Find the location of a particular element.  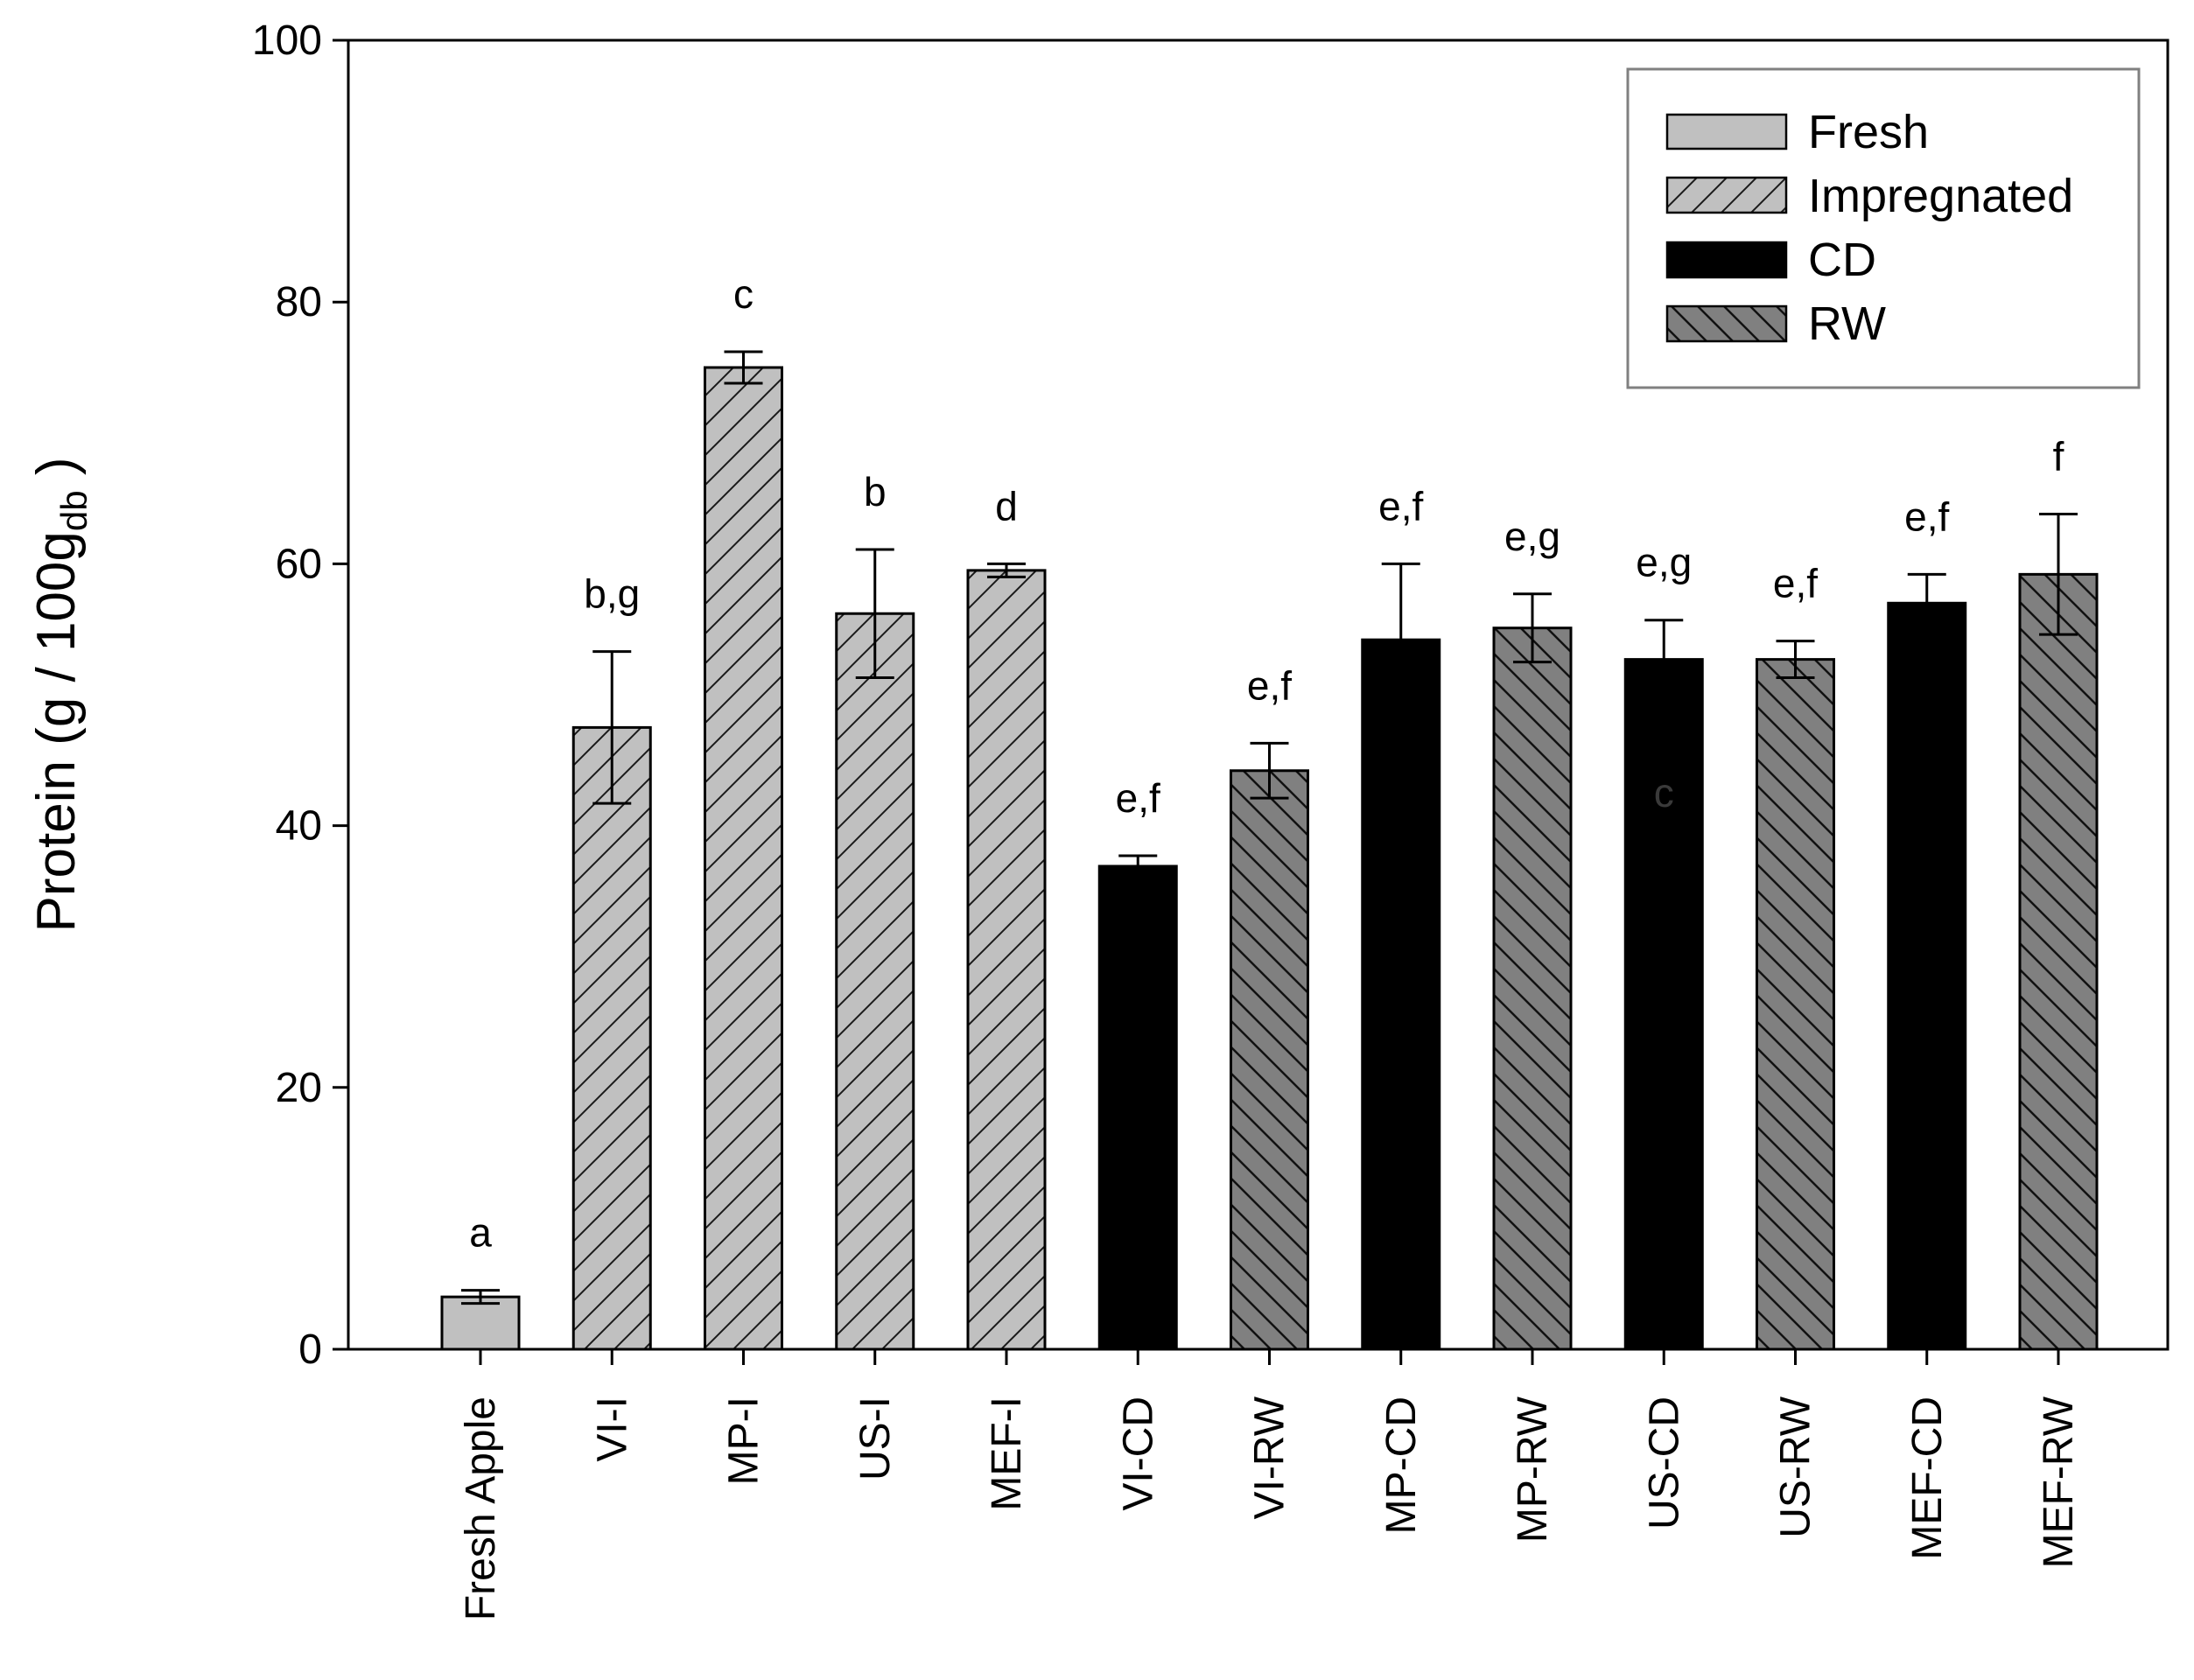

y-tick-label-40: 40 is located at coordinates (299, 826).